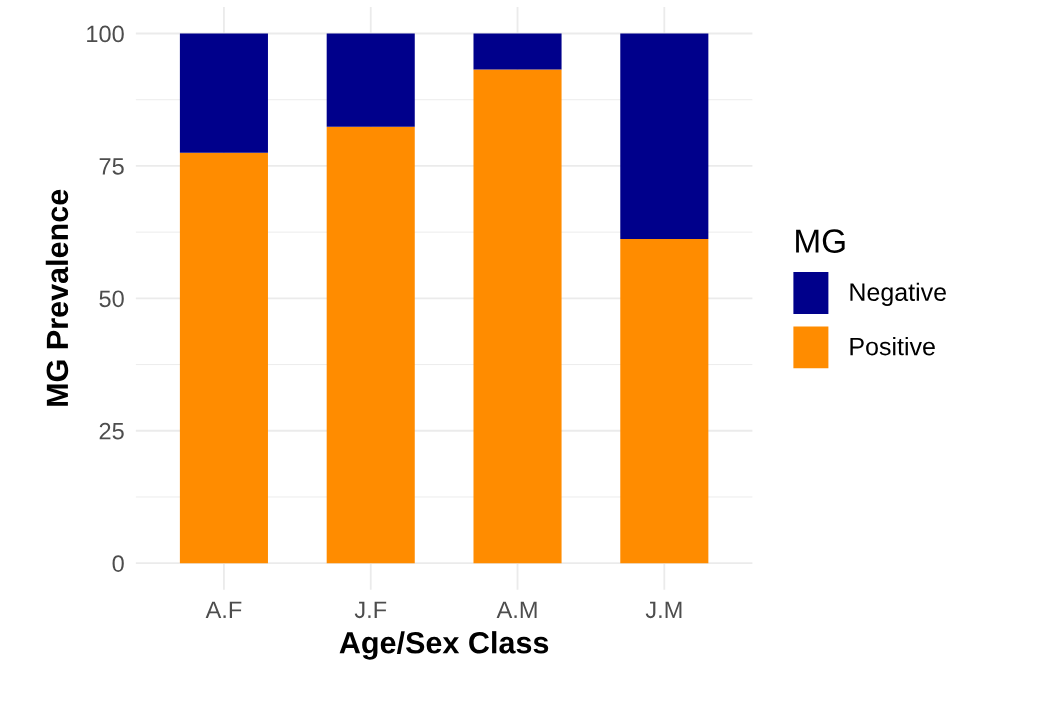 This screenshot has width=1045, height=702. I want to click on y-tick-label: 0, so click(118, 563).